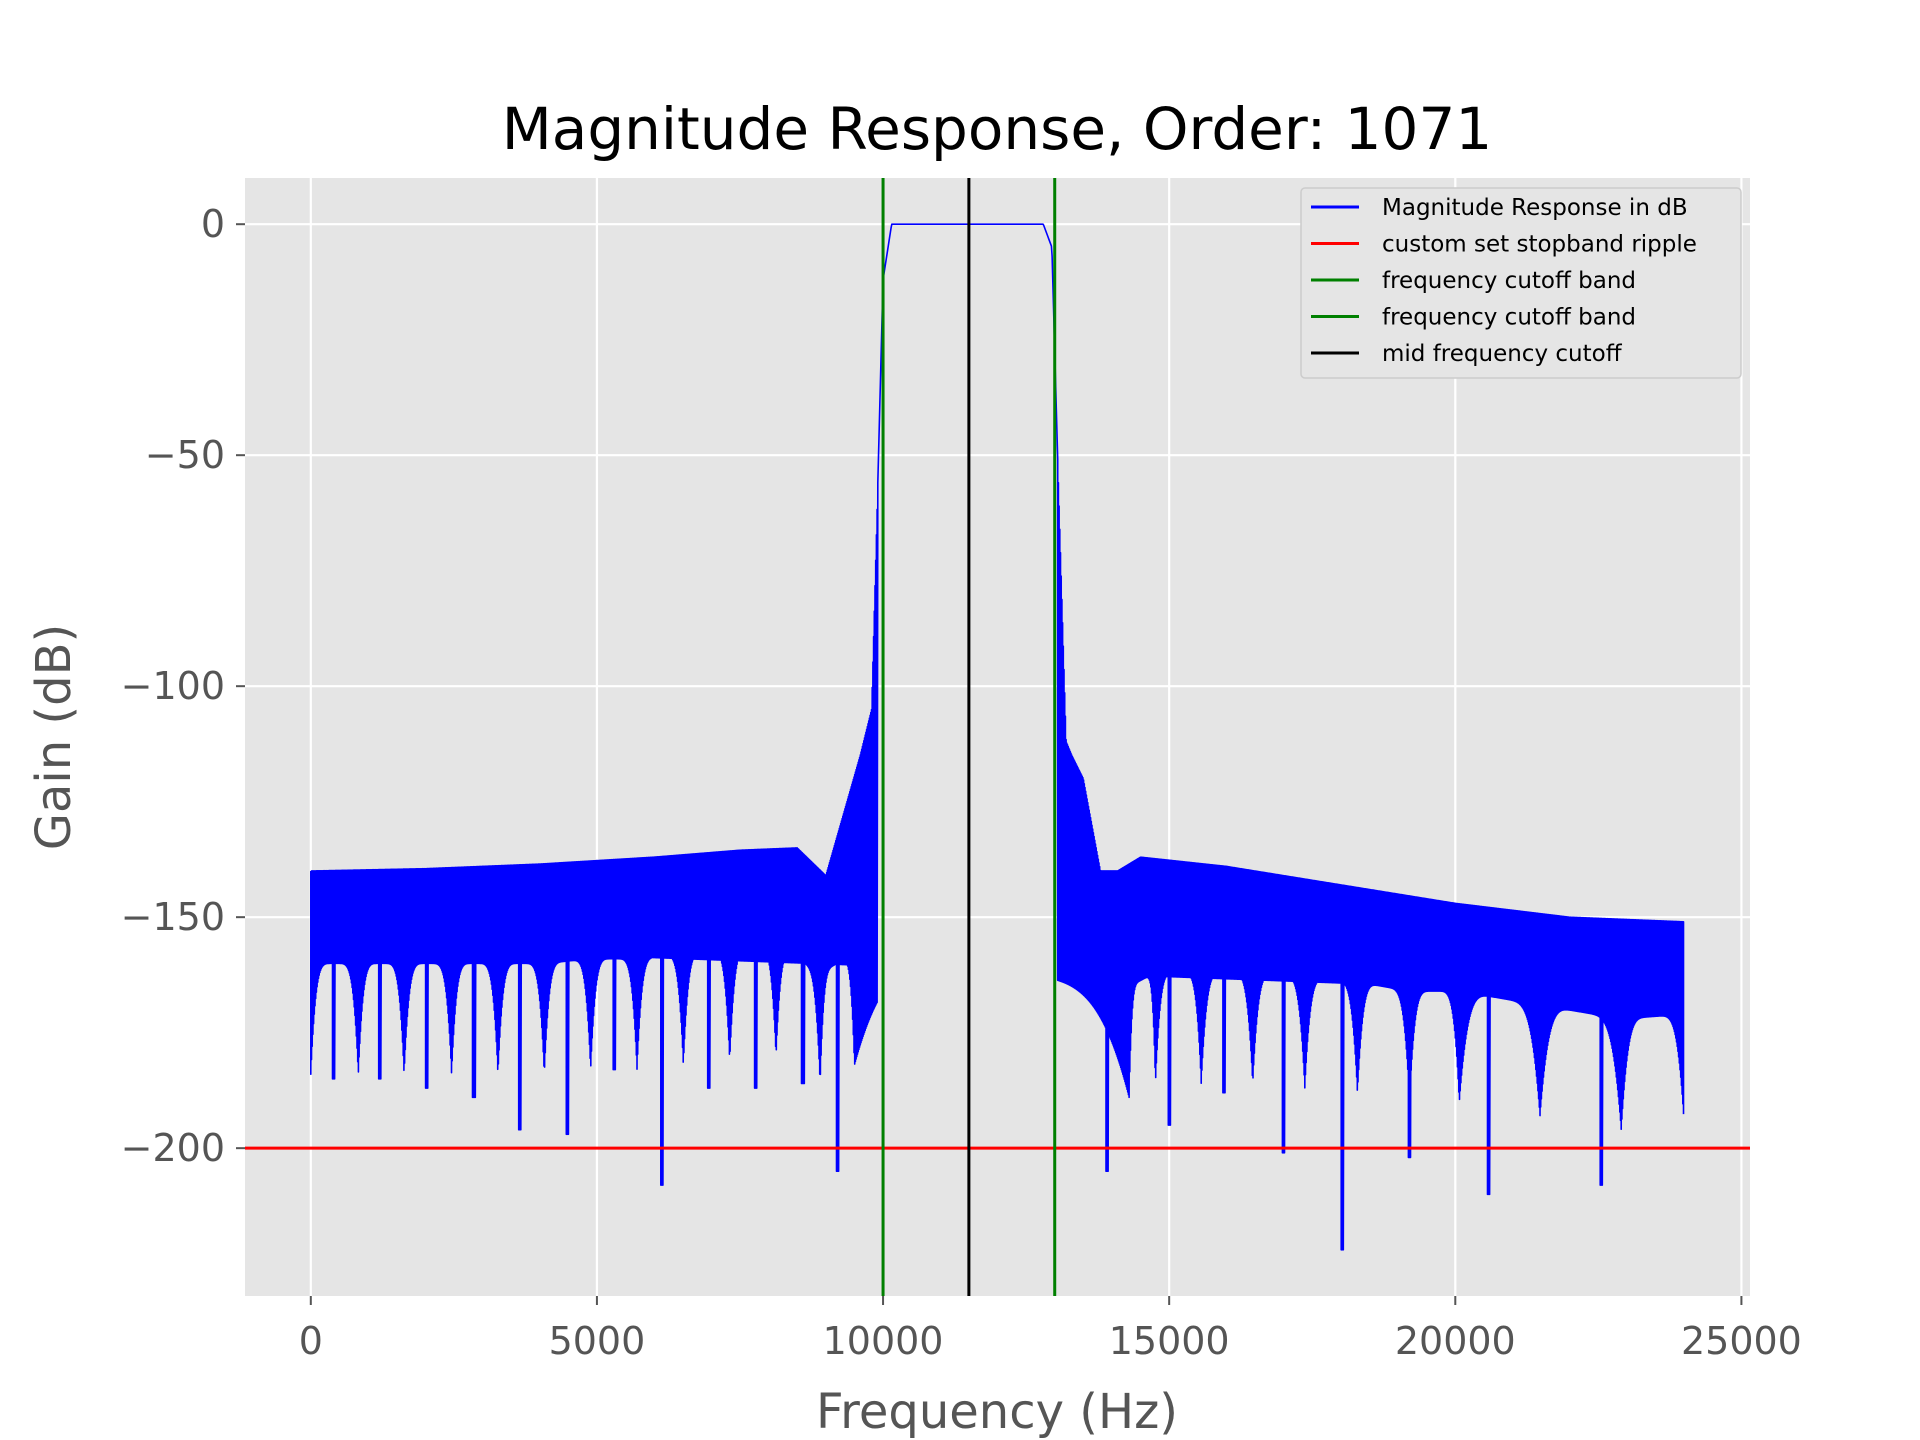  I want to click on y-tick-label: −200, so click(173, 1148).